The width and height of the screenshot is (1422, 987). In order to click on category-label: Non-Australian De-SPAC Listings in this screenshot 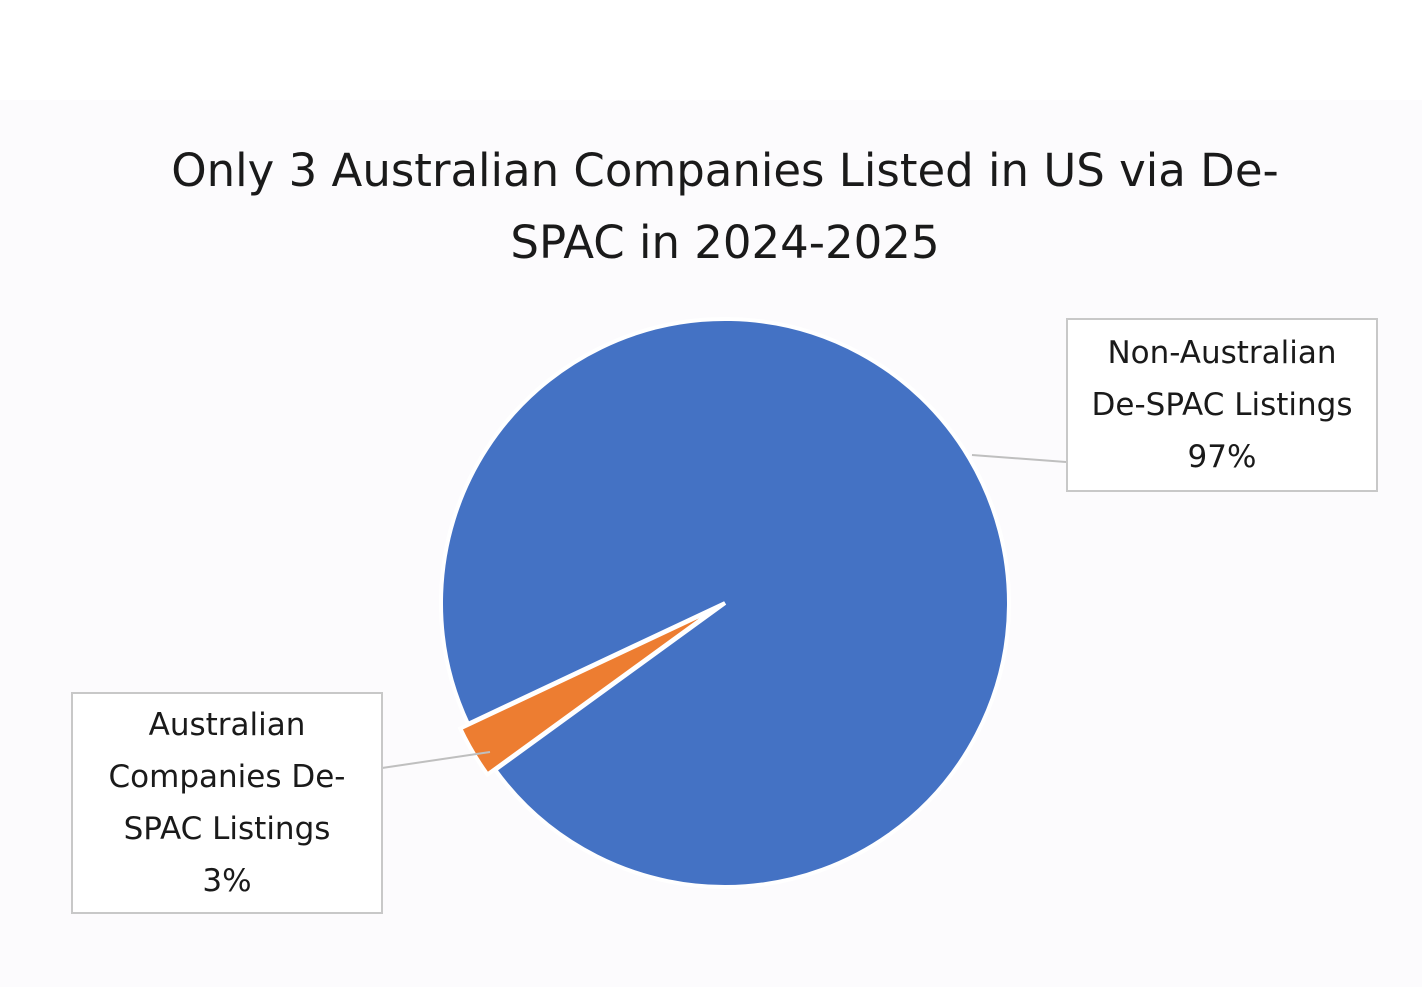, I will do `click(1222, 379)`.